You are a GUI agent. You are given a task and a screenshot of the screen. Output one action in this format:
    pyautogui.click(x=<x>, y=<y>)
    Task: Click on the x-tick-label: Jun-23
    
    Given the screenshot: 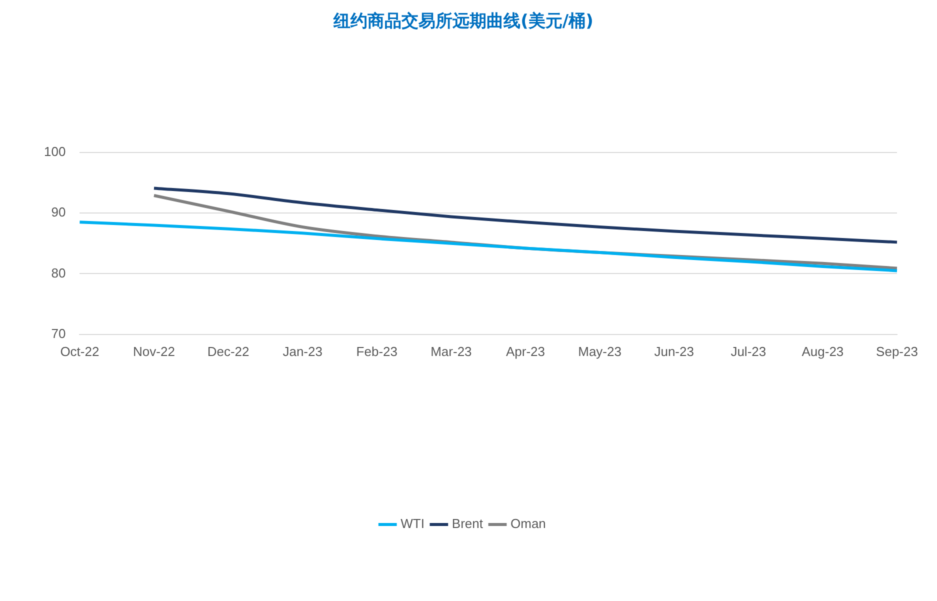 What is the action you would take?
    pyautogui.click(x=674, y=351)
    